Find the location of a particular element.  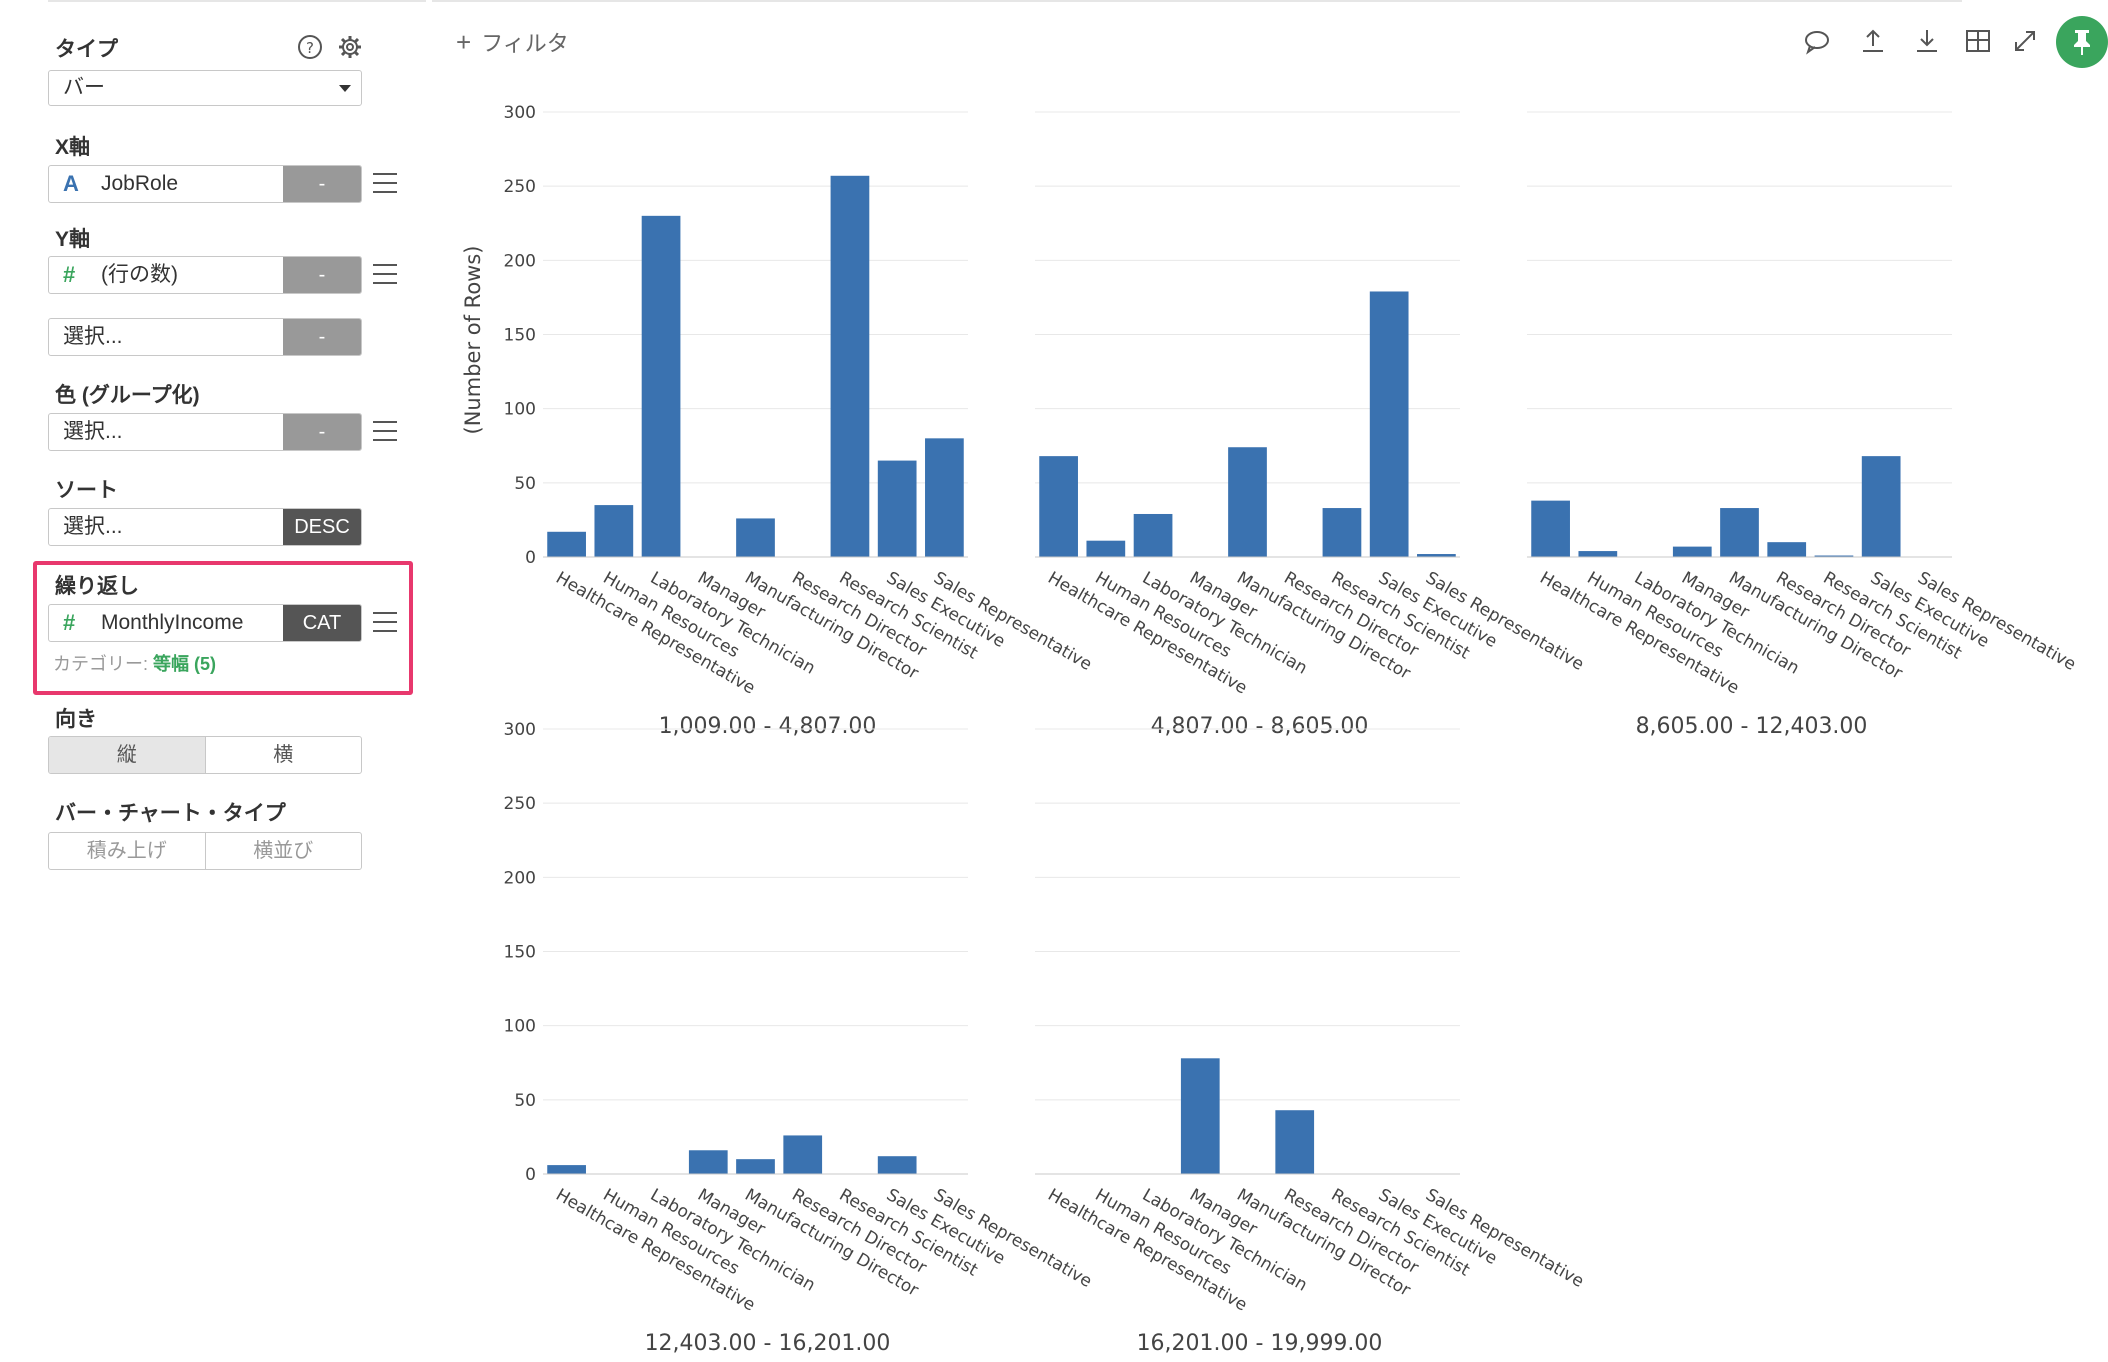

pin-button is located at coordinates (2082, 42).